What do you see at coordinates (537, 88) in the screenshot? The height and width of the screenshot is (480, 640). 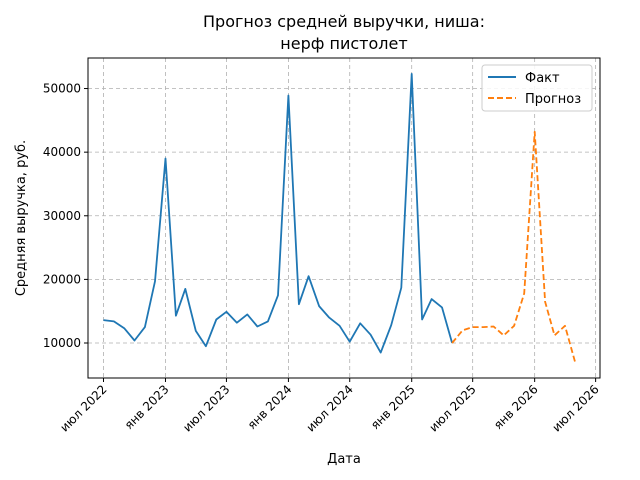 I see `legend: Факт Прогноз` at bounding box center [537, 88].